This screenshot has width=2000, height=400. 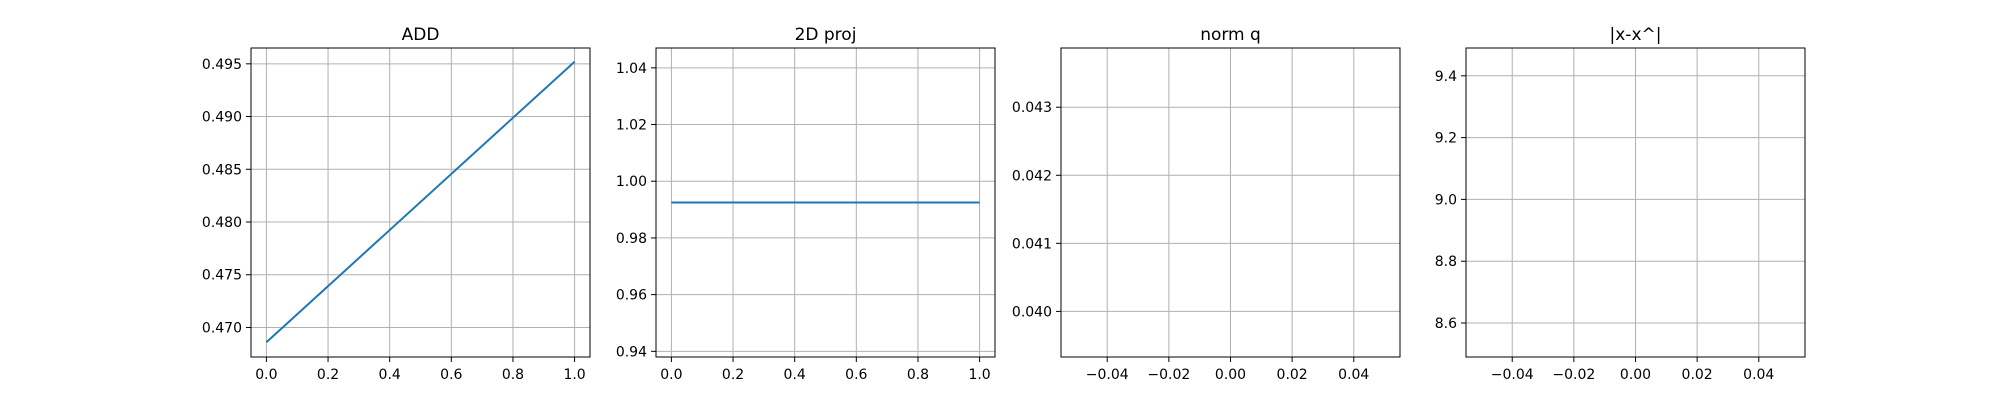 What do you see at coordinates (631, 69) in the screenshot?
I see `y-tick-label: 1.04` at bounding box center [631, 69].